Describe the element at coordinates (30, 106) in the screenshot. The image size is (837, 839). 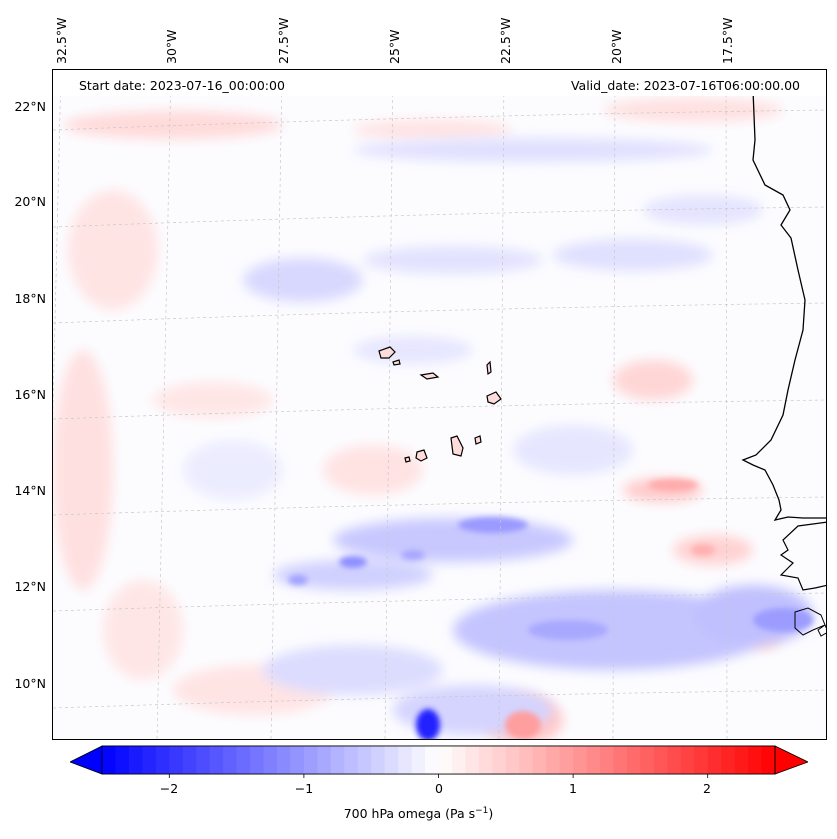
I see `lat-label-22n: 22°N` at that location.